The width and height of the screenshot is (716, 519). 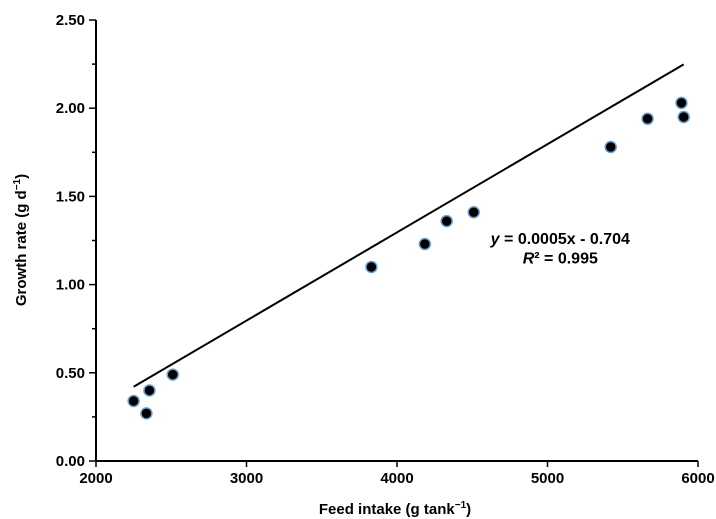 What do you see at coordinates (95, 478) in the screenshot?
I see `x-tick-label: 2000` at bounding box center [95, 478].